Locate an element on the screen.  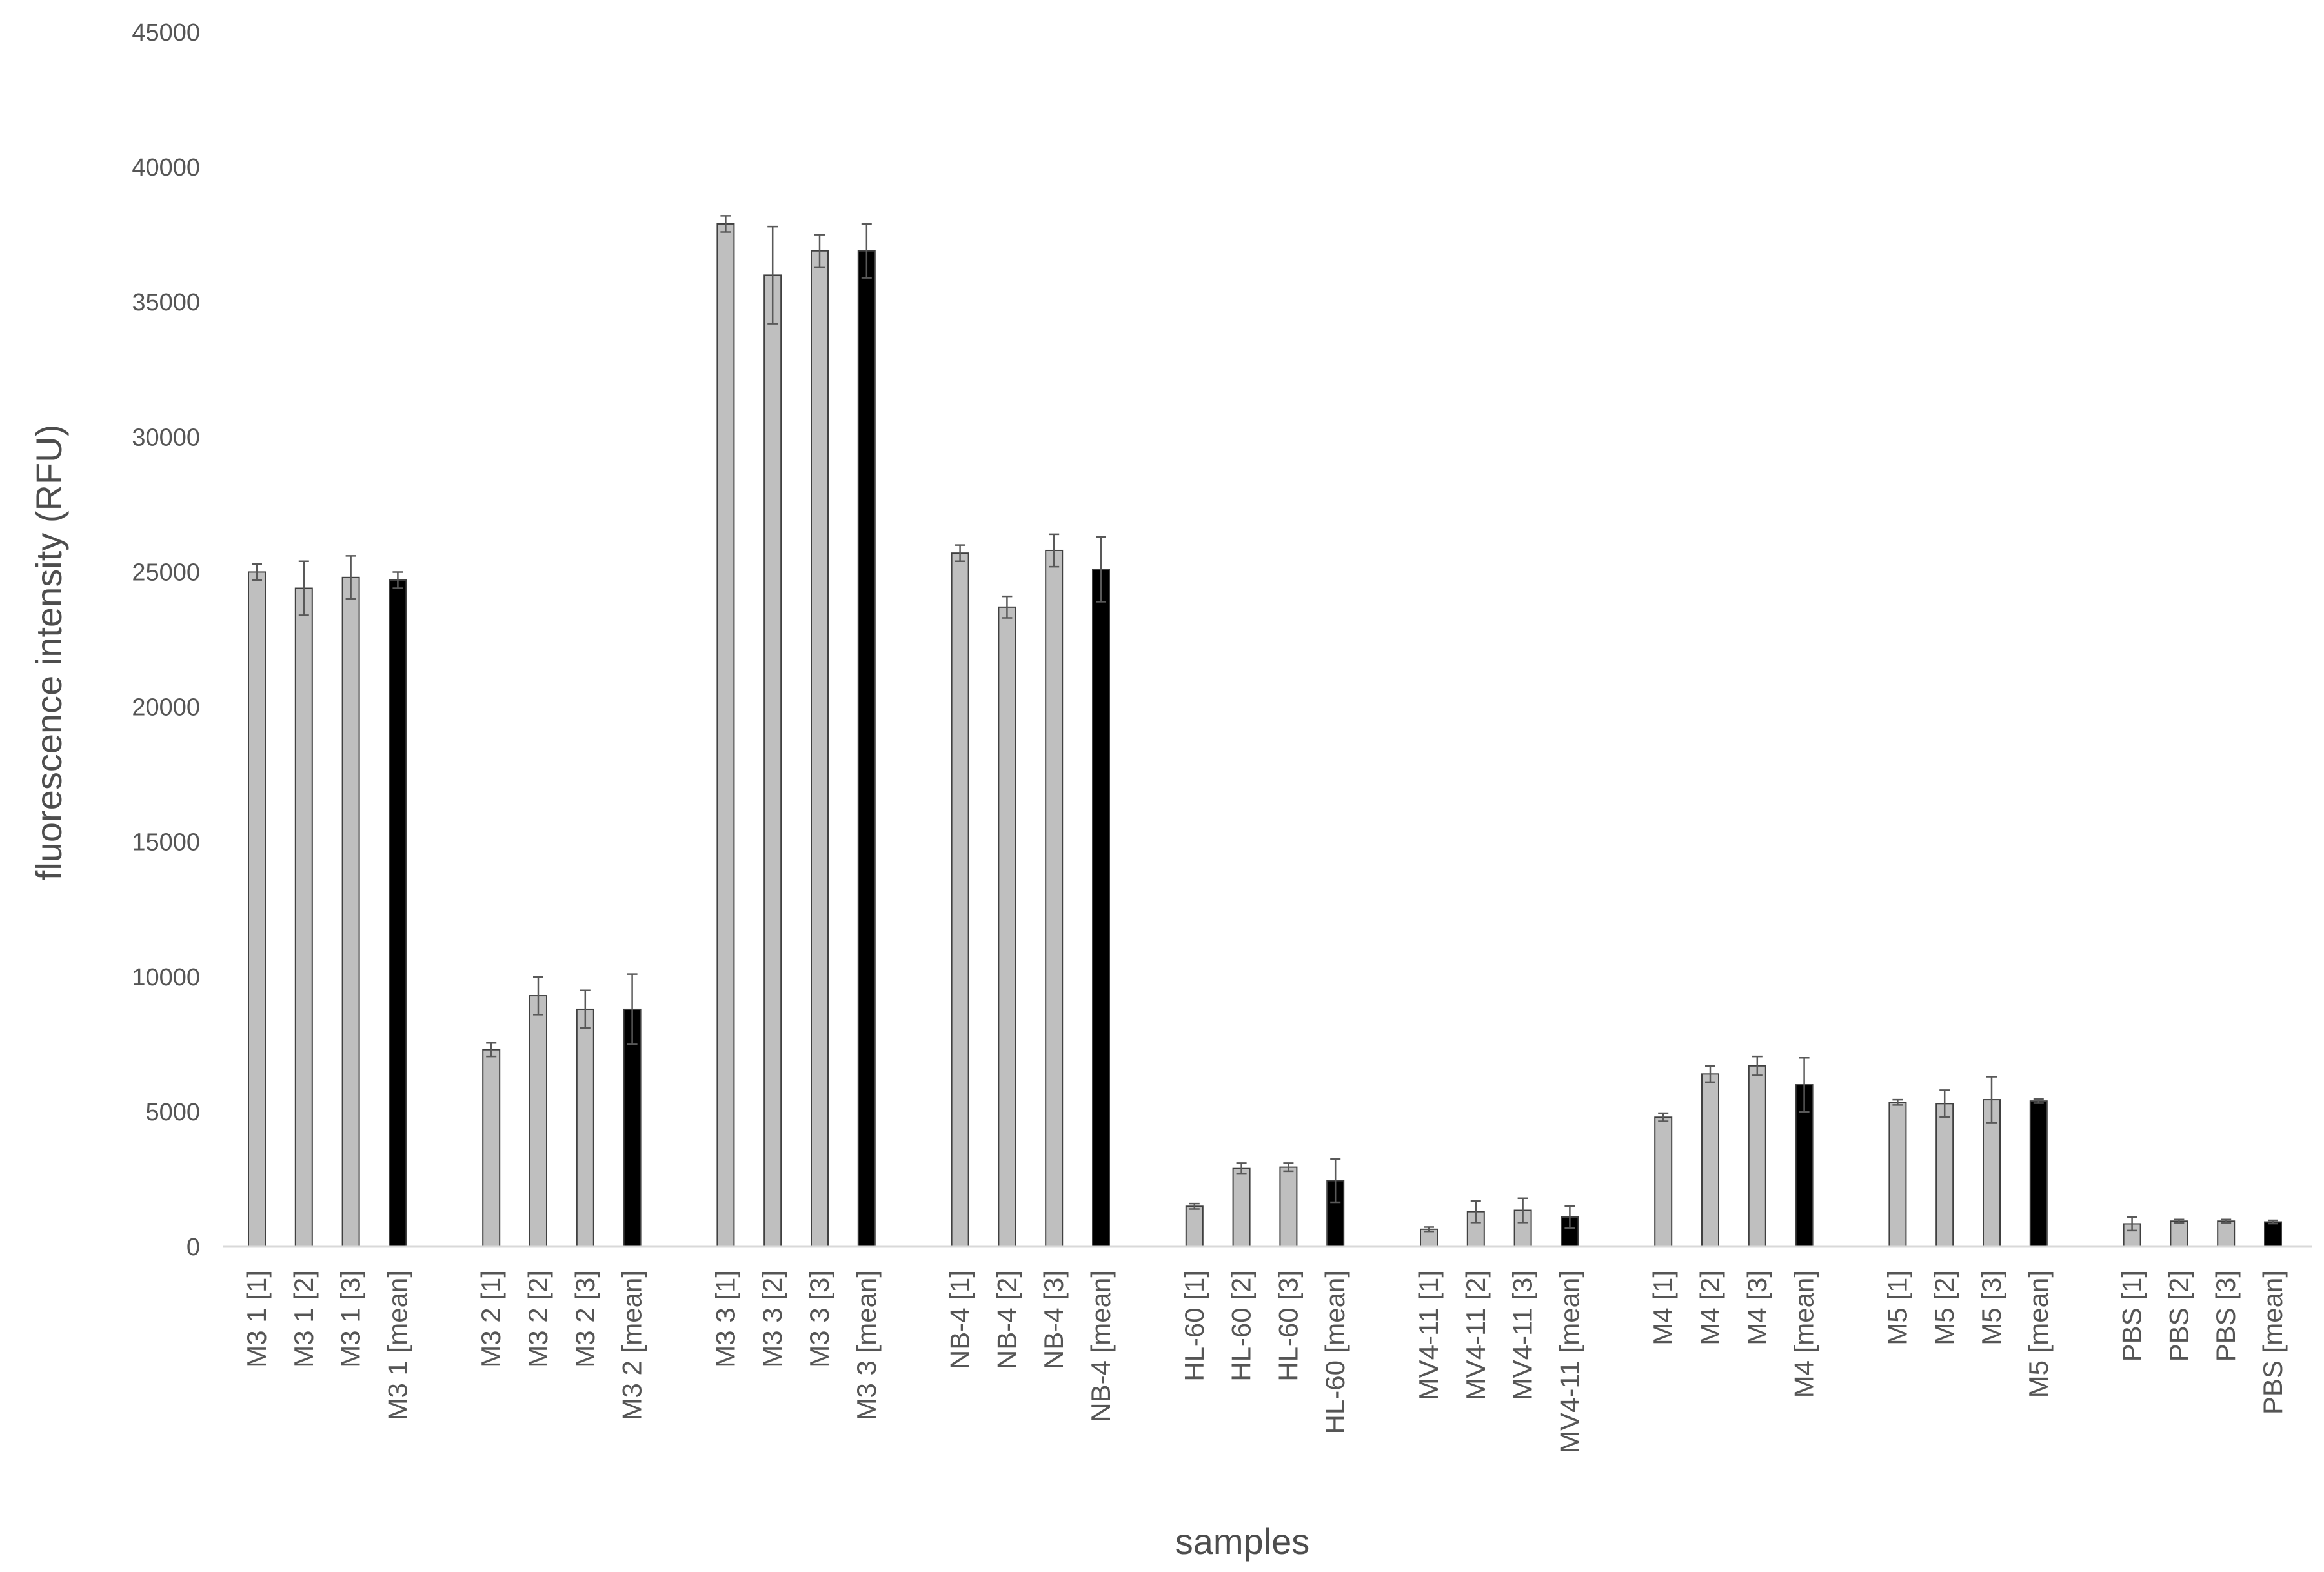
x-axis-title: samples is located at coordinates (1242, 1541).